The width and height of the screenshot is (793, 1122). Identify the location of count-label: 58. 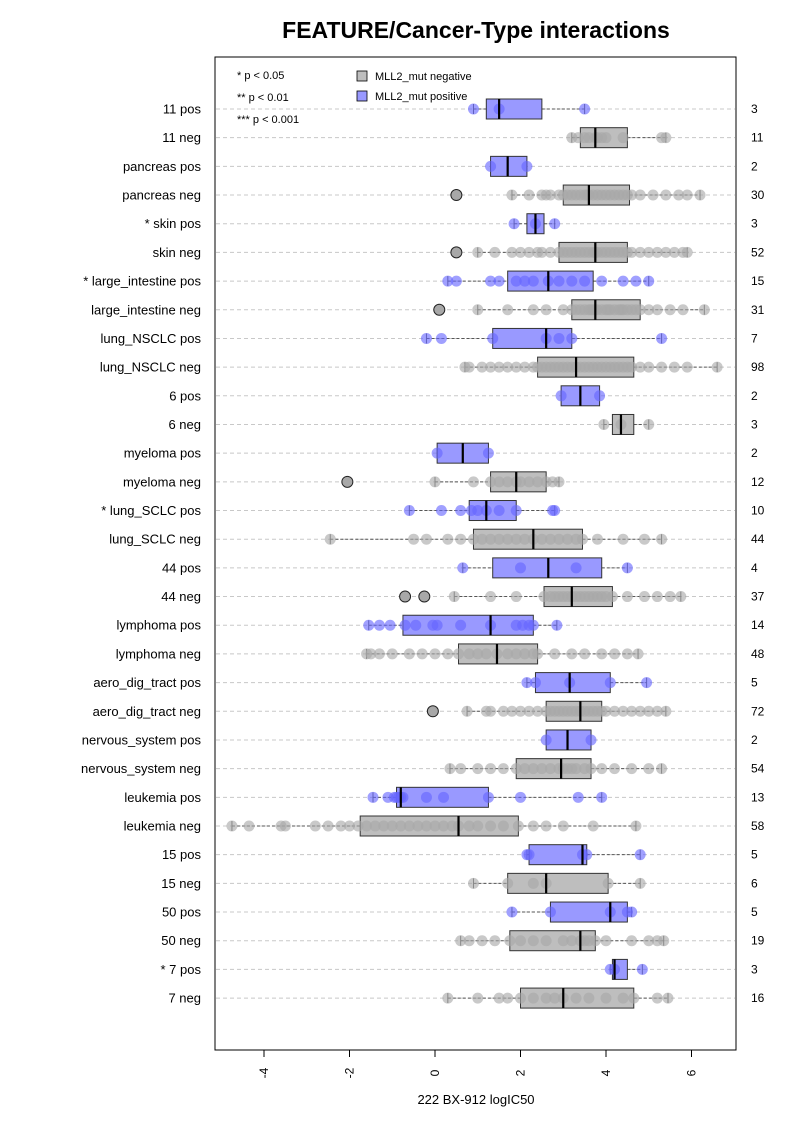
(758, 826).